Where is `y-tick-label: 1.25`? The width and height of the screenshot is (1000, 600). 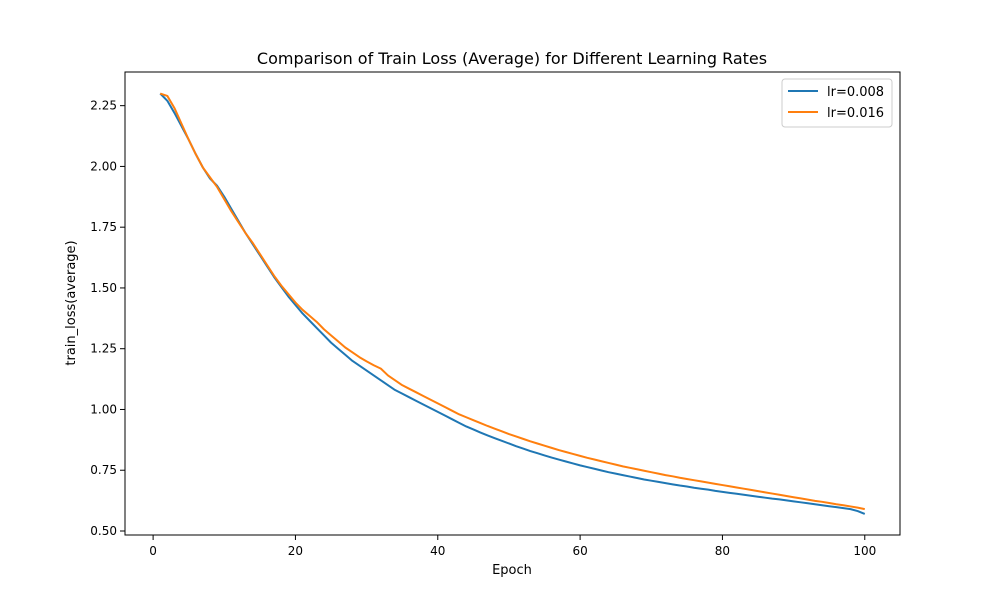
y-tick-label: 1.25 is located at coordinates (103, 349).